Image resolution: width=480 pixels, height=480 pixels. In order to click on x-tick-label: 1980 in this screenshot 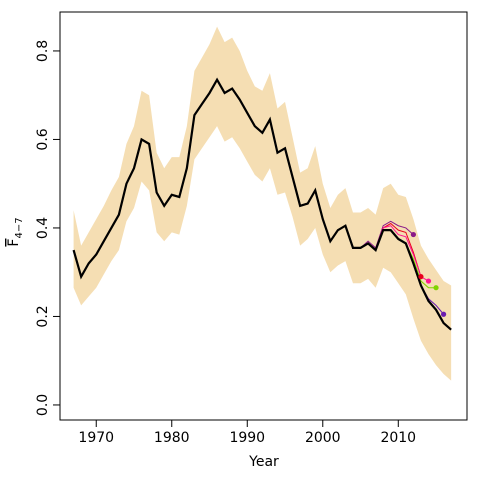, I will do `click(172, 438)`.